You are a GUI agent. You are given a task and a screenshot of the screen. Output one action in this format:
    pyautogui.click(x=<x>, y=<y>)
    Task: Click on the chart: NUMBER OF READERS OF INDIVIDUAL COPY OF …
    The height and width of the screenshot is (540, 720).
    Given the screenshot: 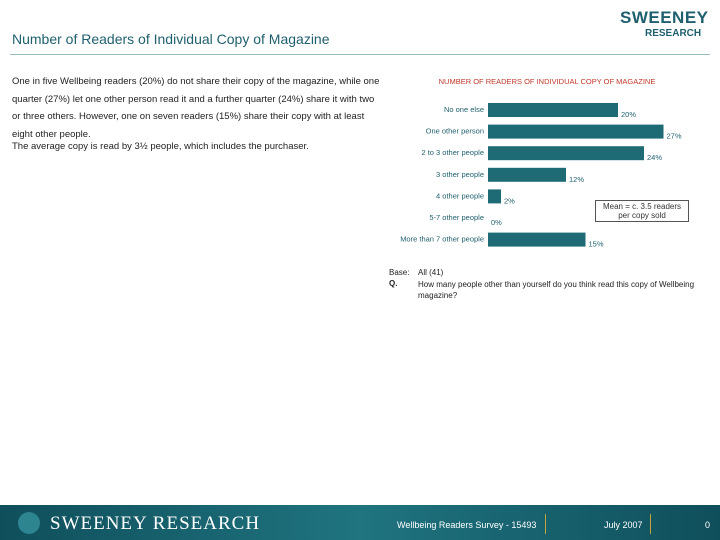 What is the action you would take?
    pyautogui.click(x=541, y=163)
    